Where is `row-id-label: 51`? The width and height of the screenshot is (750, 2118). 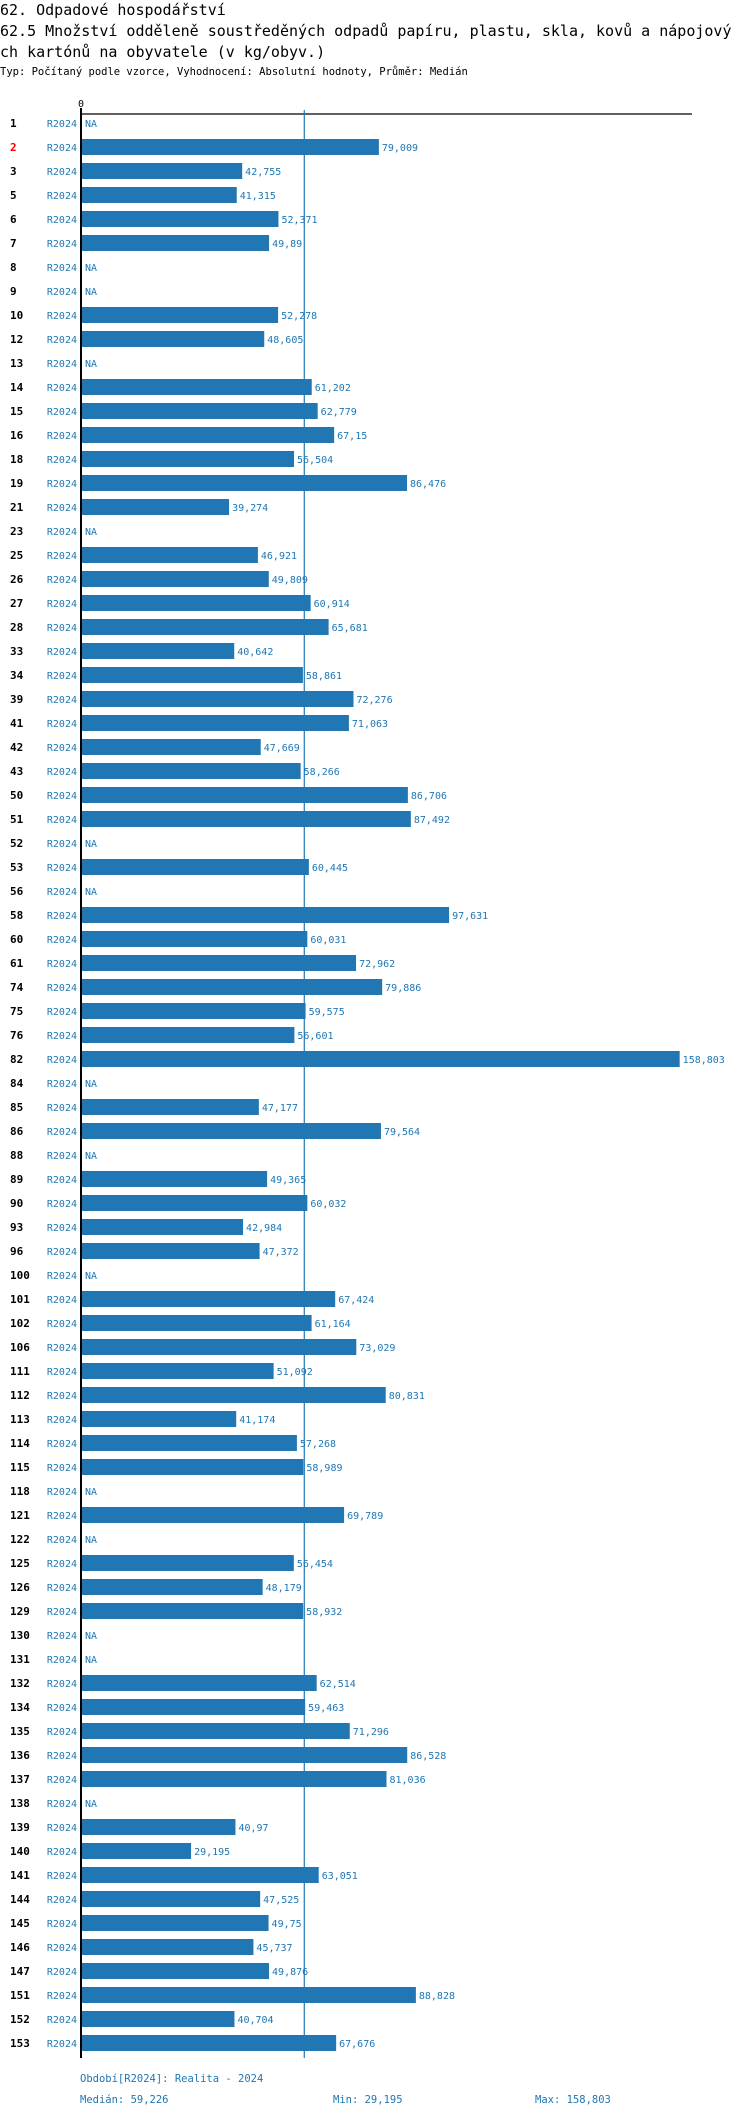
row-id-label: 51 is located at coordinates (17, 819).